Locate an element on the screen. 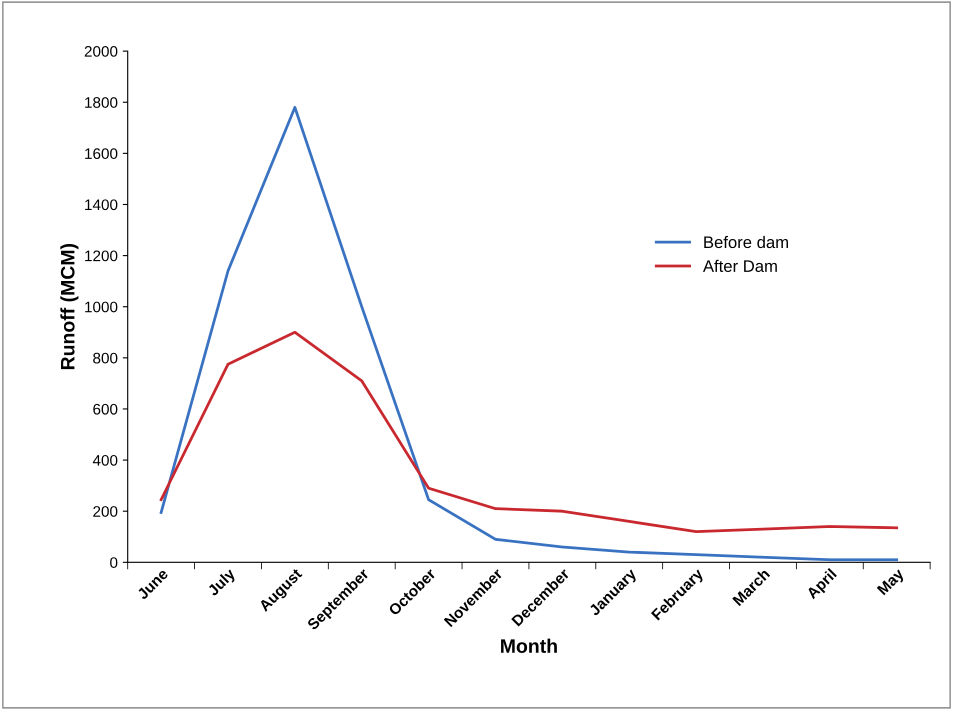 The image size is (953, 710). y-tick-label: 1600 is located at coordinates (101, 154).